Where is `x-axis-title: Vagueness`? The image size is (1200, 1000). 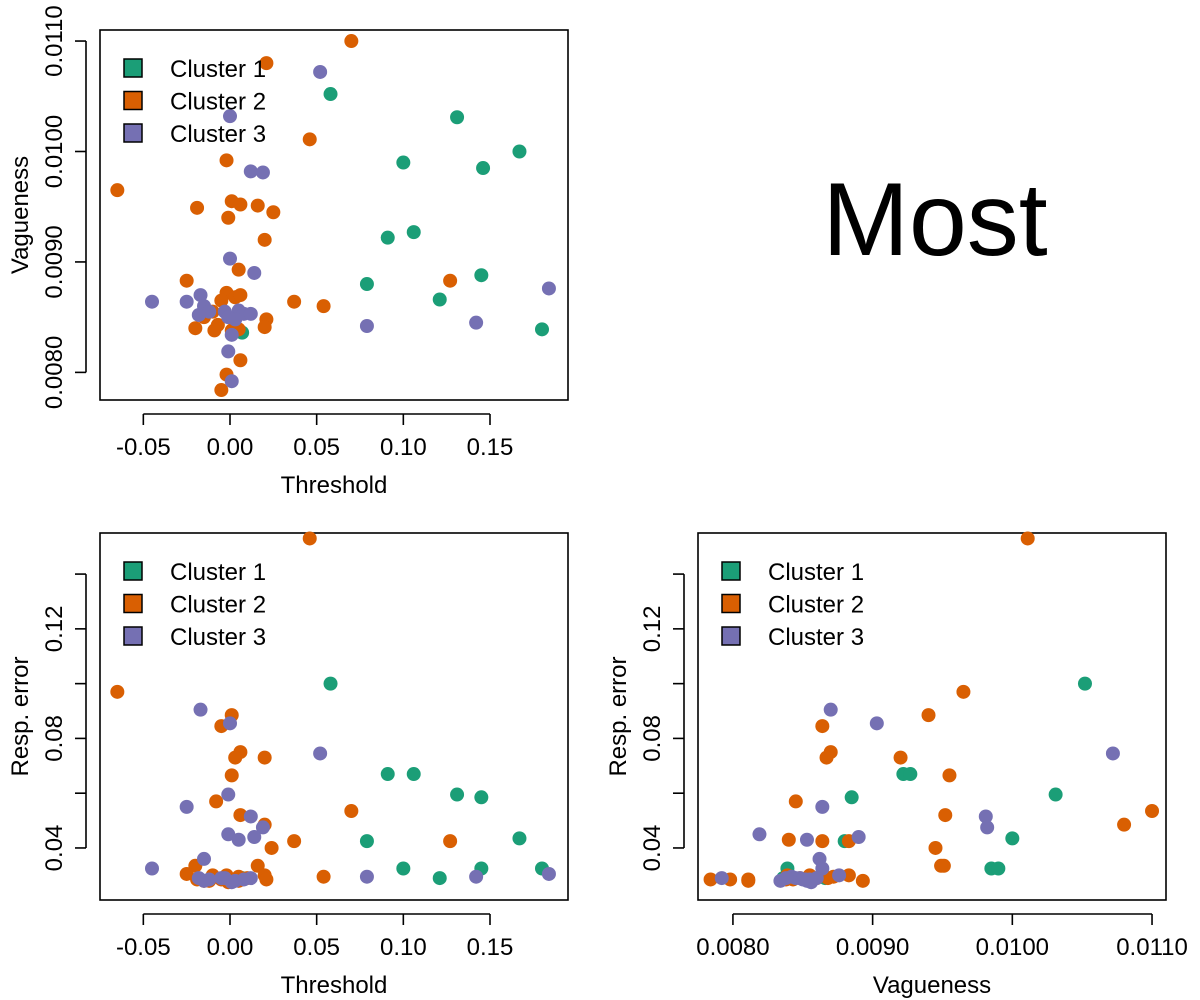
x-axis-title: Vagueness is located at coordinates (932, 985).